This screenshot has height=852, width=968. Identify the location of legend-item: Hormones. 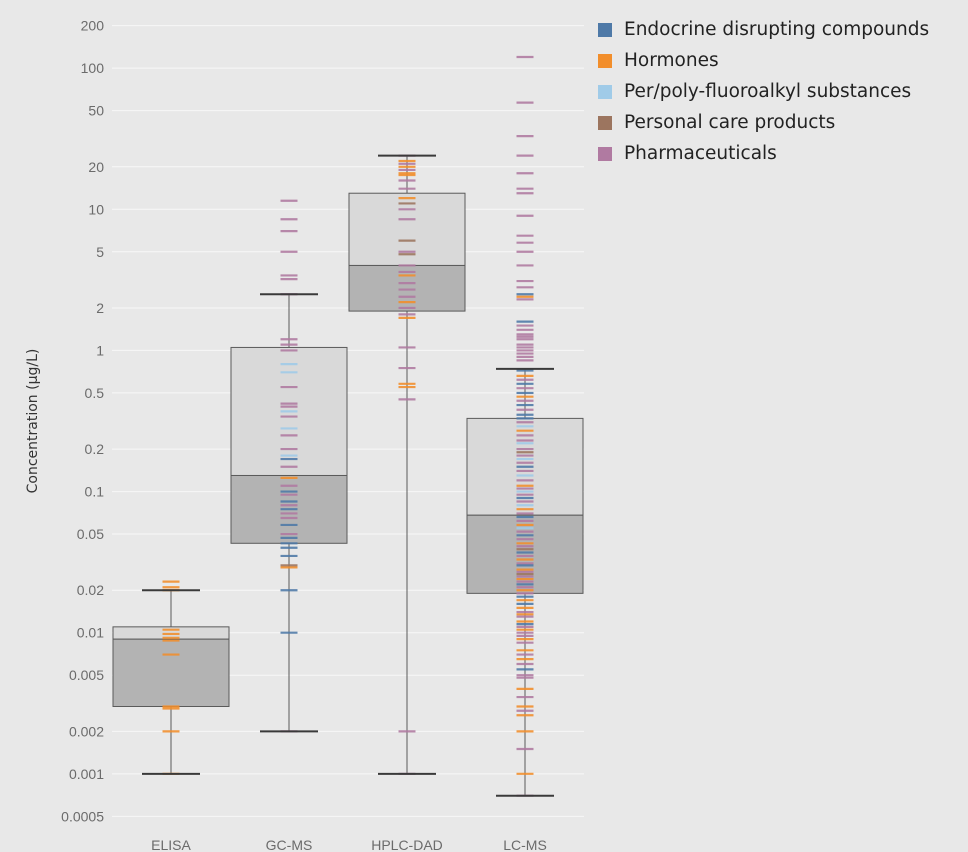
(763, 60).